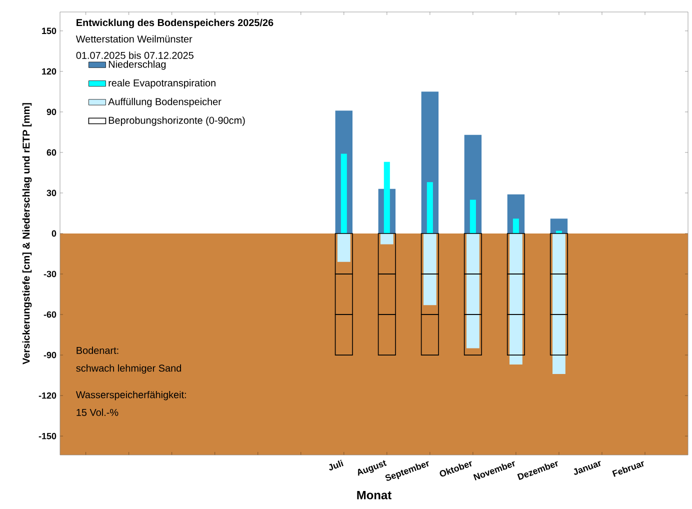 The width and height of the screenshot is (692, 509). I want to click on y-tick-label: -30, so click(50, 274).